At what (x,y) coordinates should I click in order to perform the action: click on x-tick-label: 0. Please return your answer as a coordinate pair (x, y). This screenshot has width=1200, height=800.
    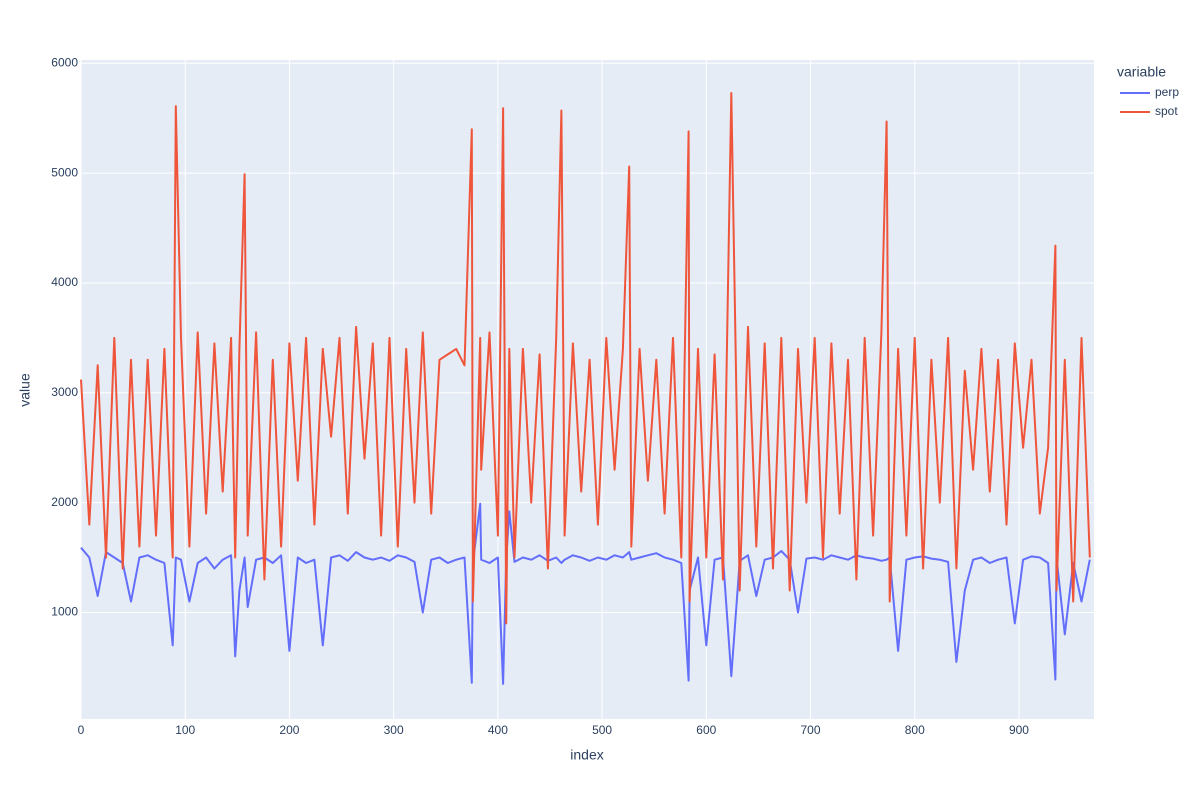
    Looking at the image, I should click on (81, 730).